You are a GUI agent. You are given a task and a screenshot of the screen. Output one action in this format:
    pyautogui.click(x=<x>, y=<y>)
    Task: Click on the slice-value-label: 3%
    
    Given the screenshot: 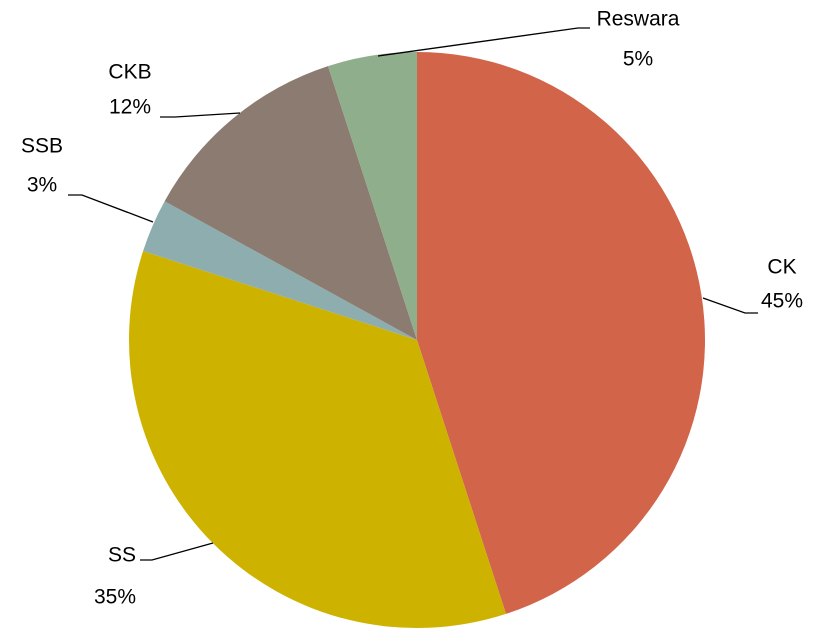 What is the action you would take?
    pyautogui.click(x=42, y=185)
    